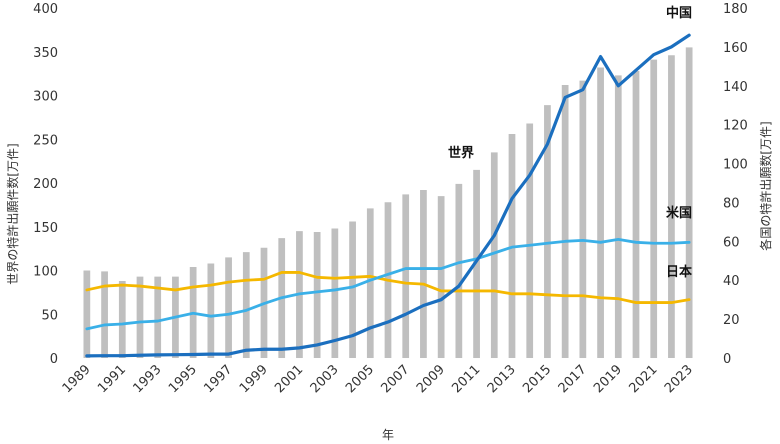  I want to click on x-tick-label: 1995, so click(183, 379).